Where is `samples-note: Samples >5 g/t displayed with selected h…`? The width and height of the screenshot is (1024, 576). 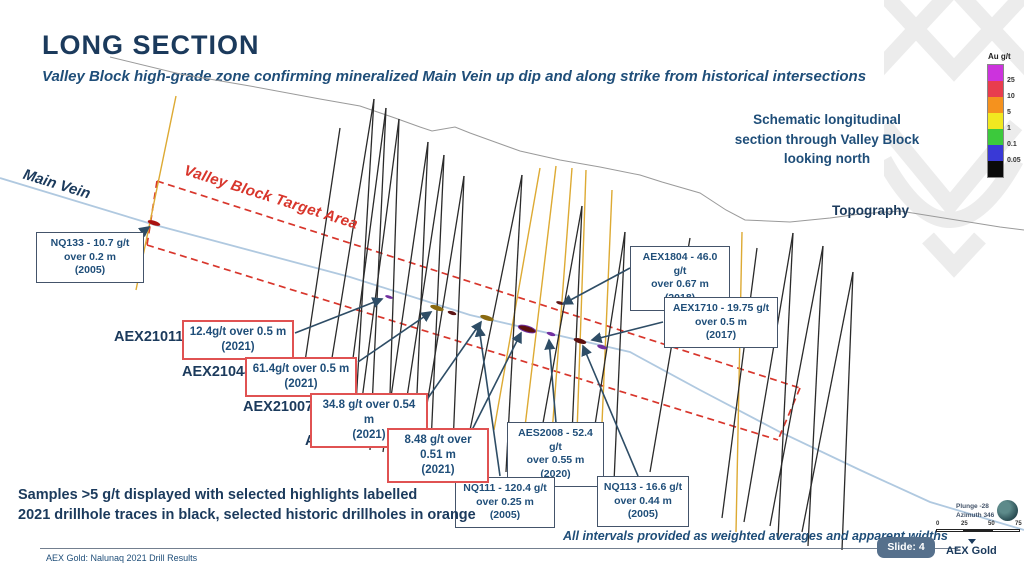 samples-note: Samples >5 g/t displayed with selected h… is located at coordinates (247, 505).